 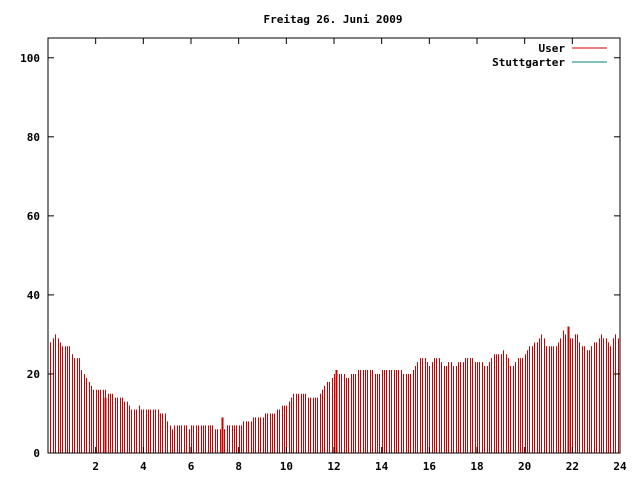 I want to click on x-tick-label: 6, so click(x=191, y=466).